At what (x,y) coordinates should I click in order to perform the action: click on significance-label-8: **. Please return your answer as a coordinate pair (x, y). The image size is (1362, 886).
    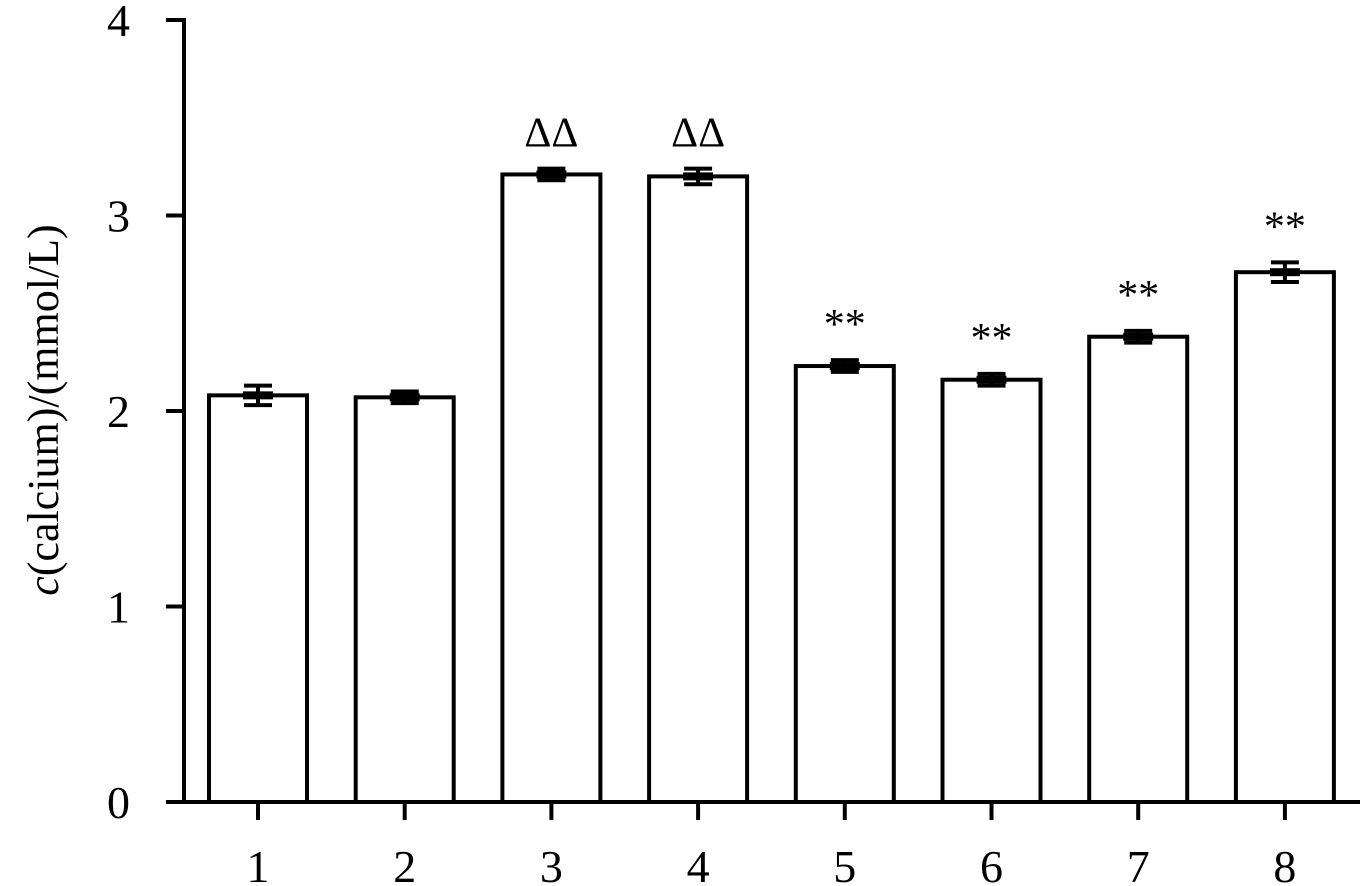
    Looking at the image, I should click on (1285, 227).